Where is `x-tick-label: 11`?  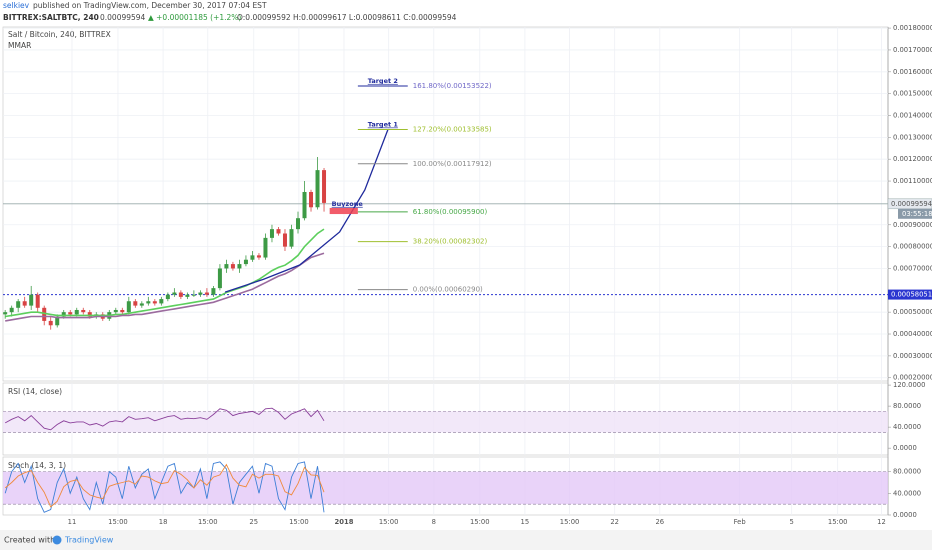 x-tick-label: 11 is located at coordinates (72, 522).